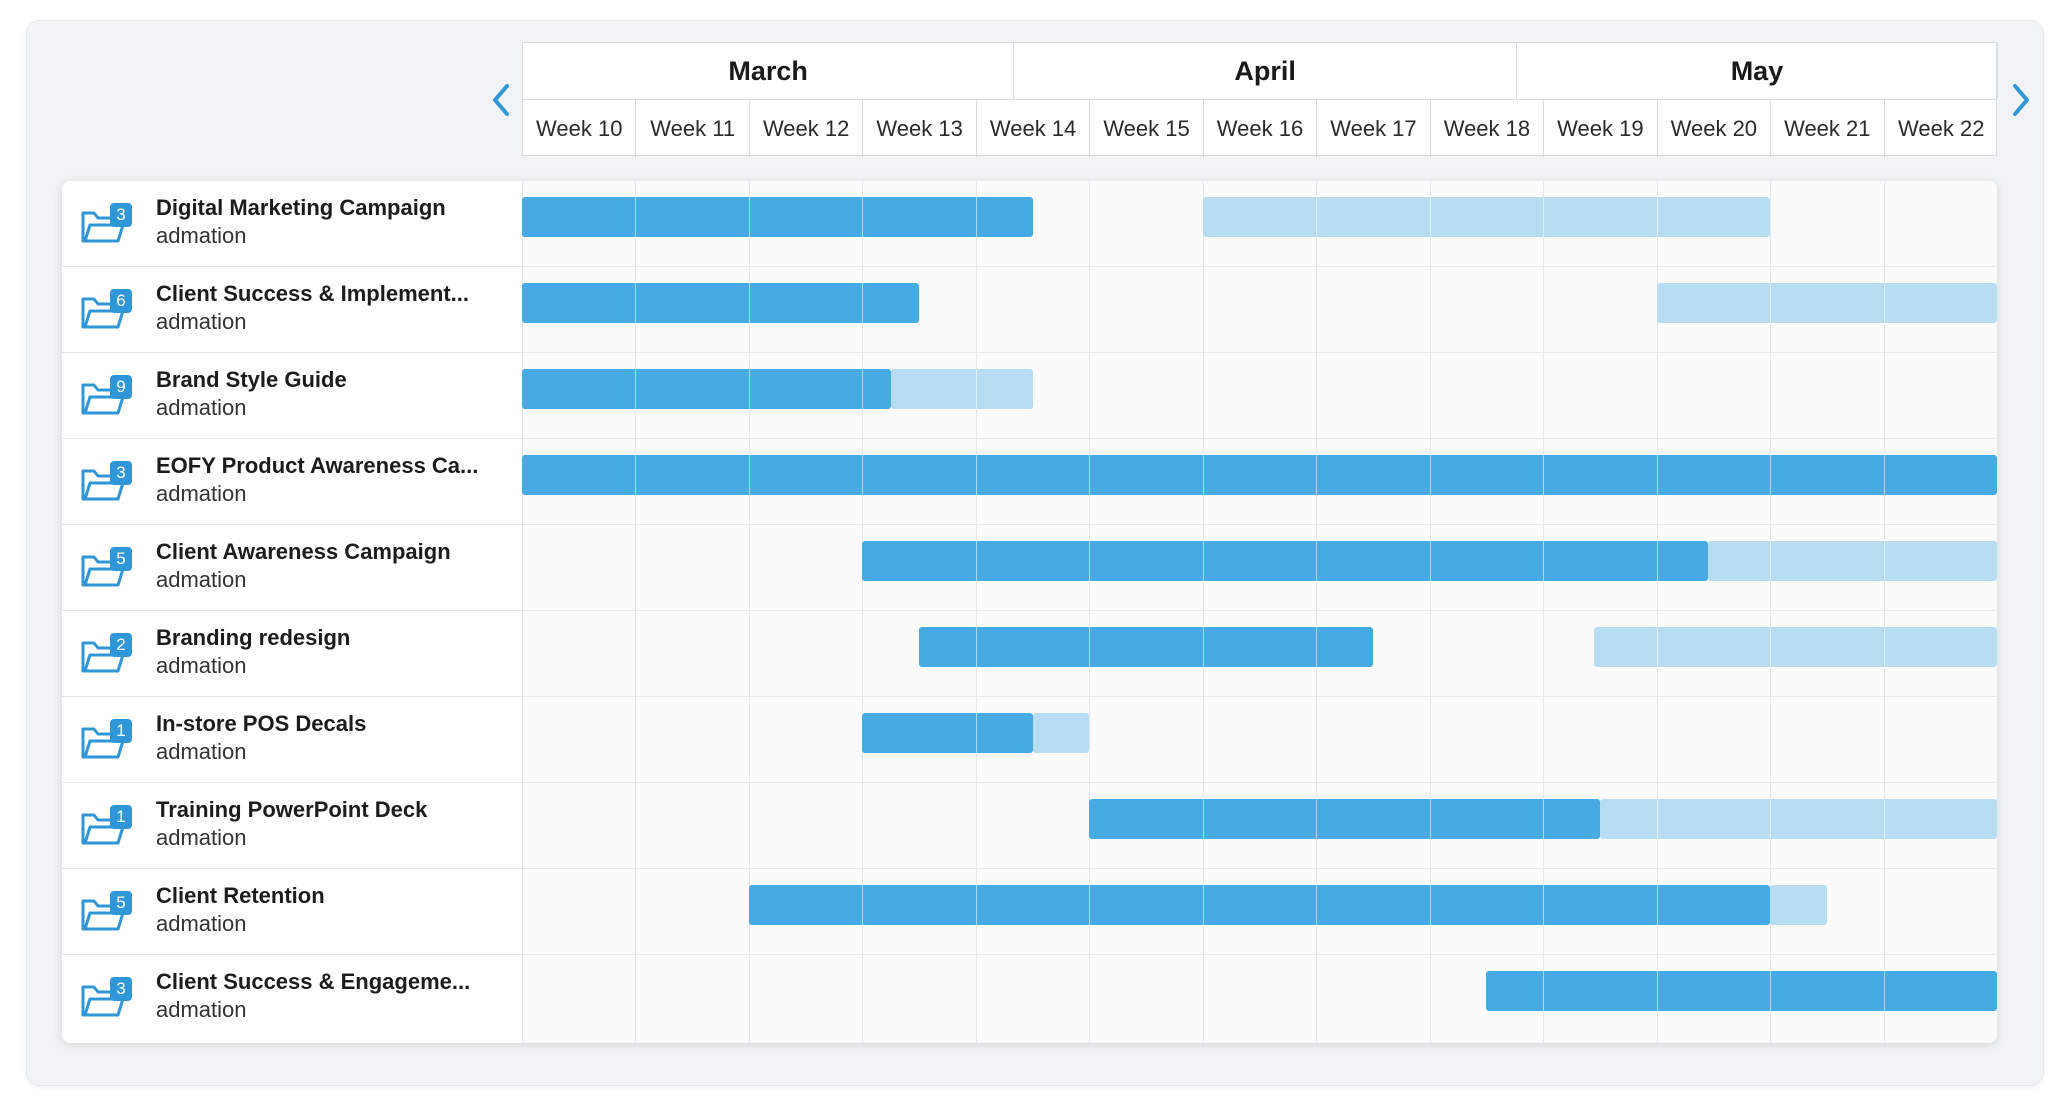  I want to click on project-name: Branding redesign, so click(253, 637).